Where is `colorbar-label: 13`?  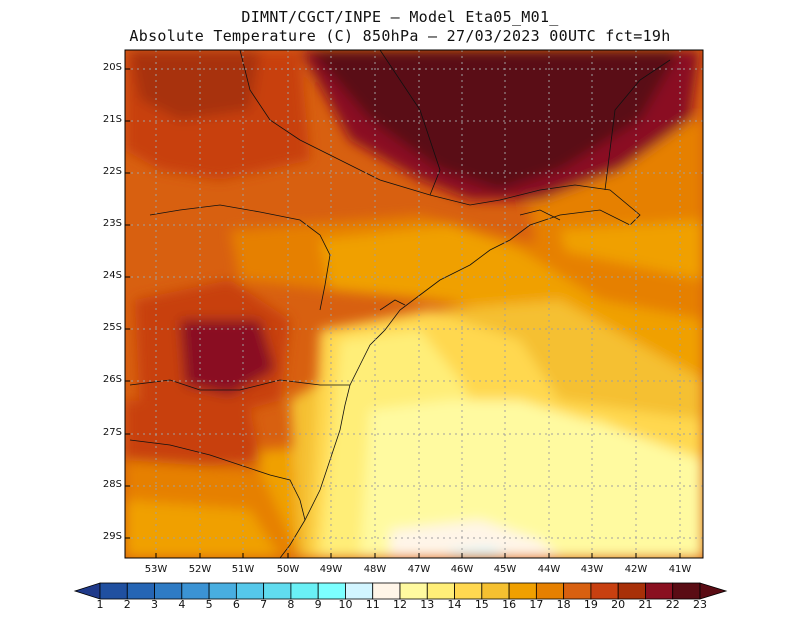 colorbar-label: 13 is located at coordinates (427, 604).